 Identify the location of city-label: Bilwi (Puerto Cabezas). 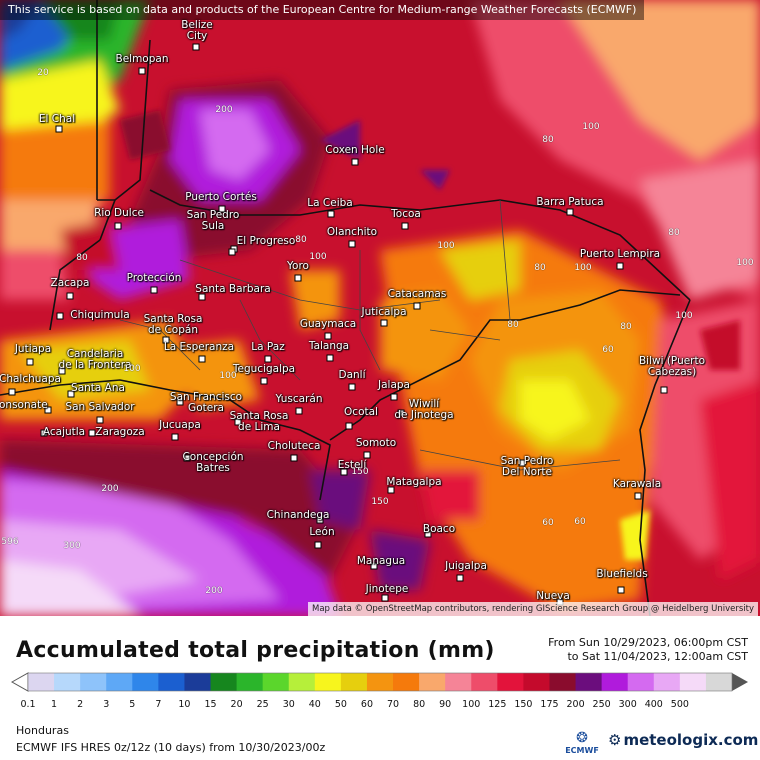
(672, 366).